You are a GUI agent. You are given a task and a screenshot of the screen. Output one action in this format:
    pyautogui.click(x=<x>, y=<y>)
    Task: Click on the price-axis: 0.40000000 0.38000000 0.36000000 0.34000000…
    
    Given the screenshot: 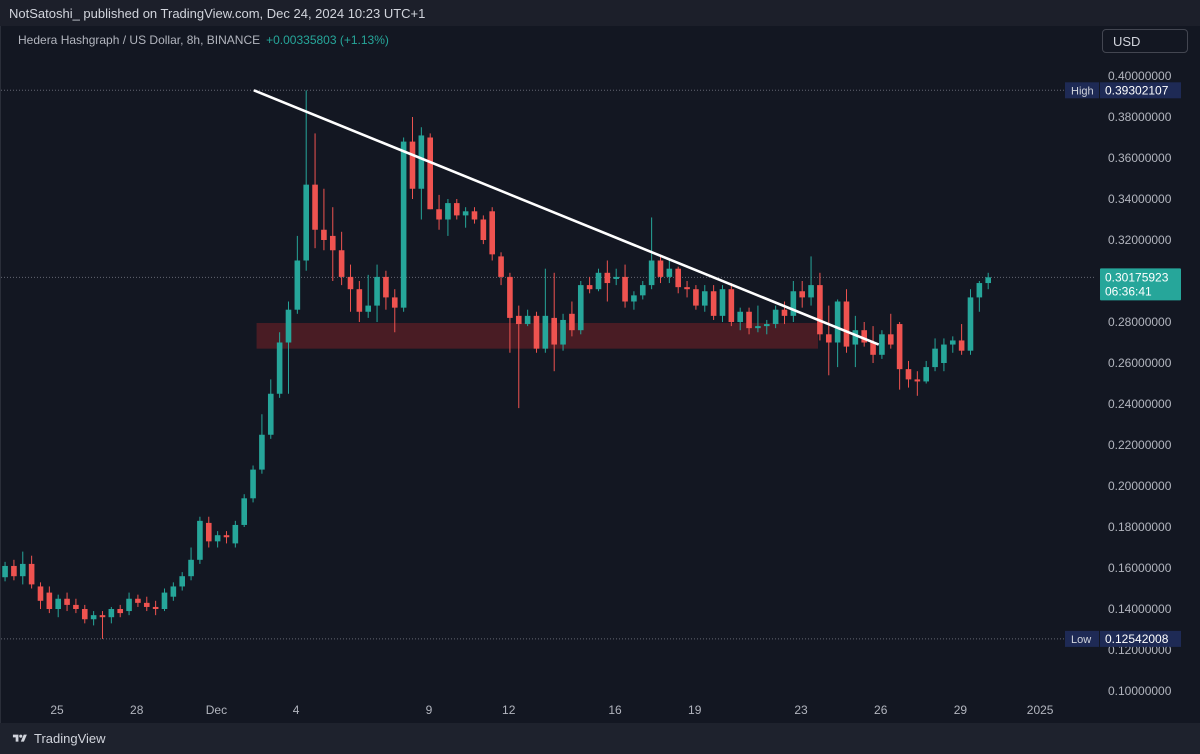 What is the action you would take?
    pyautogui.click(x=1140, y=383)
    